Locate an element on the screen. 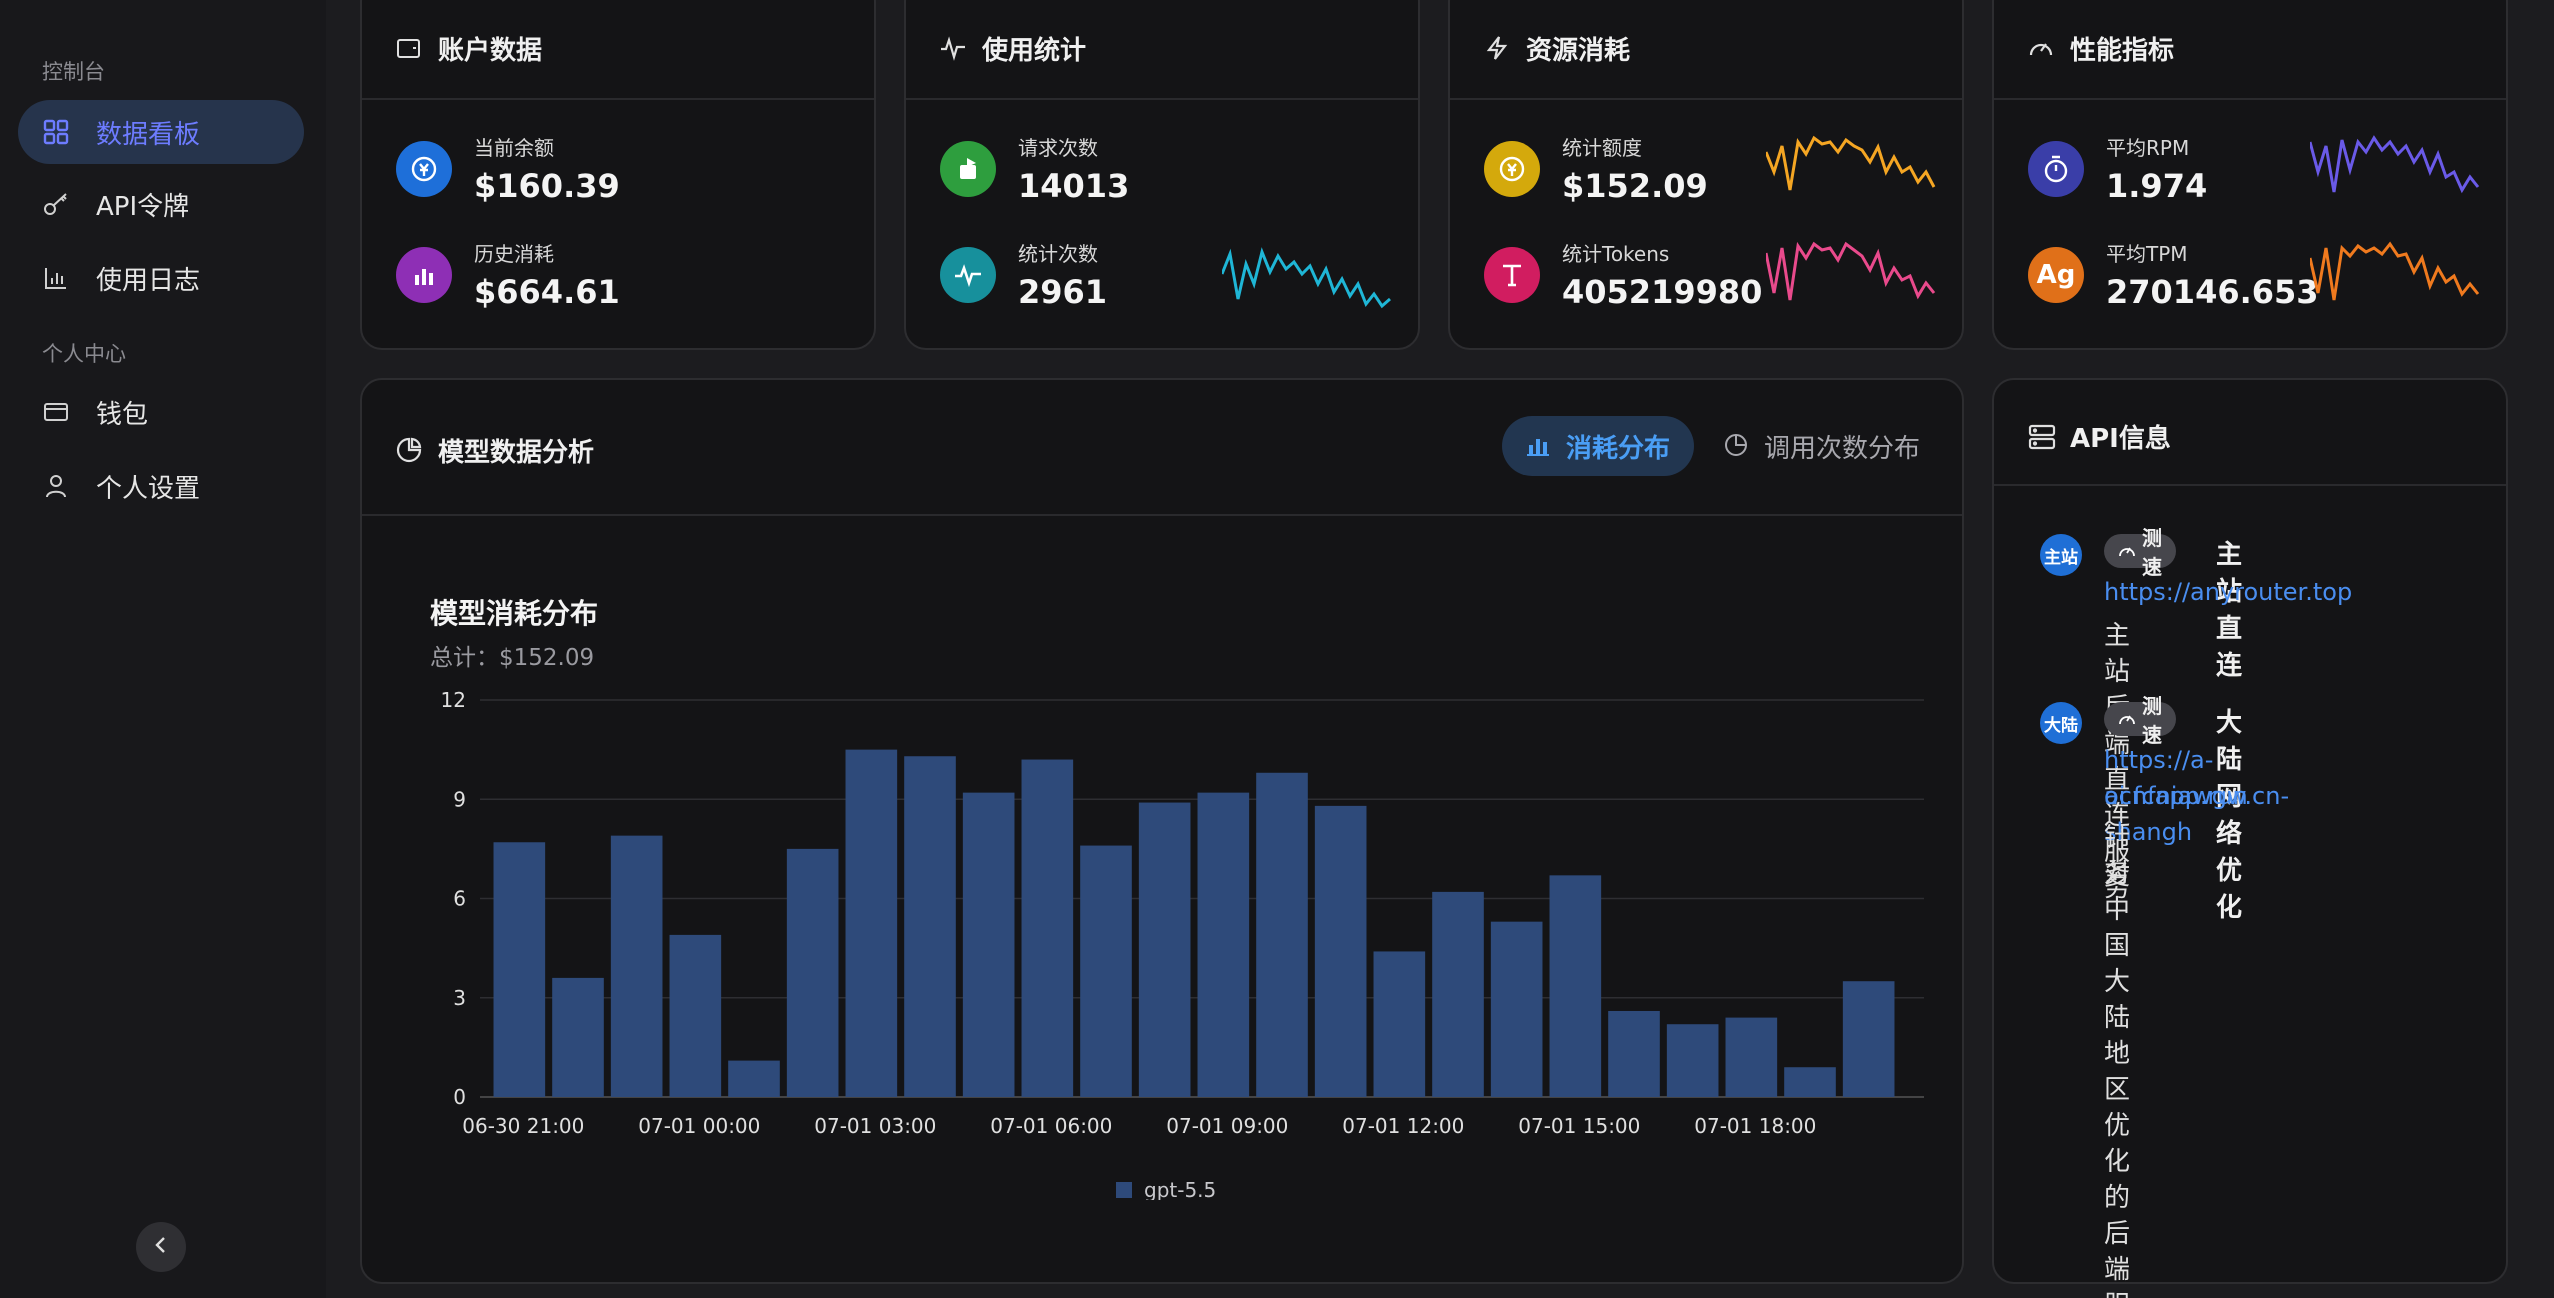 The width and height of the screenshot is (2554, 1298). rpm-value: 1.974 is located at coordinates (2157, 186).